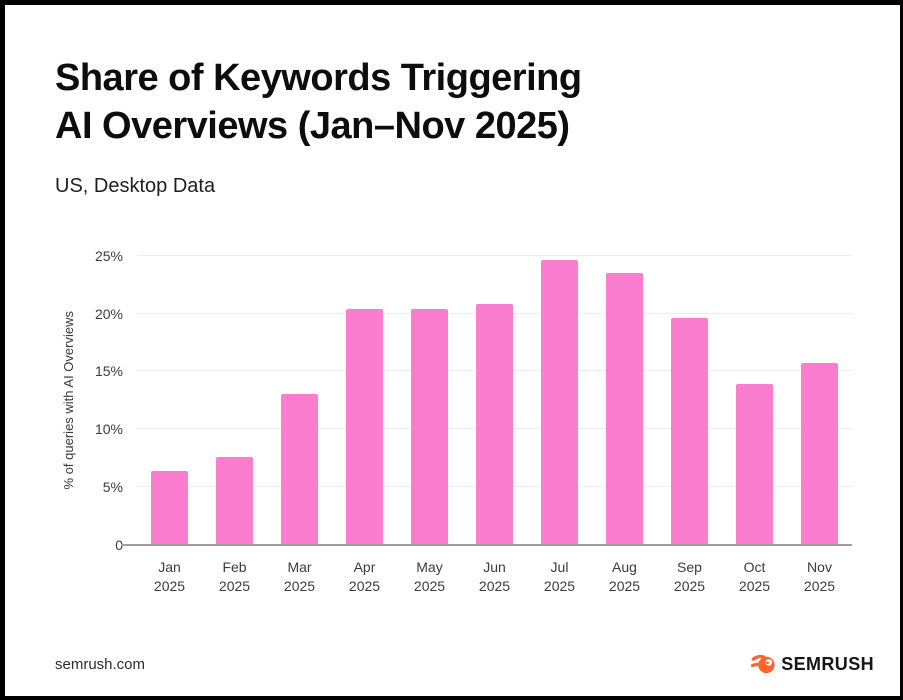 The image size is (903, 700). I want to click on bar-oct, so click(754, 464).